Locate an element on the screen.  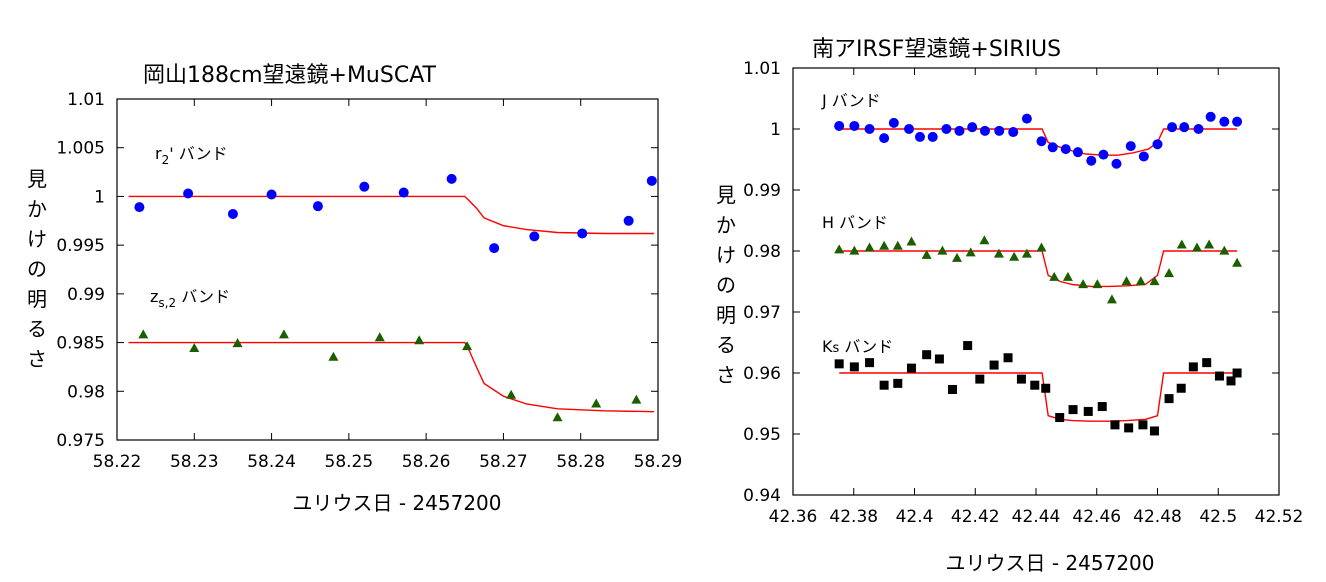
y-tick-label: 1.01 is located at coordinates (762, 69).